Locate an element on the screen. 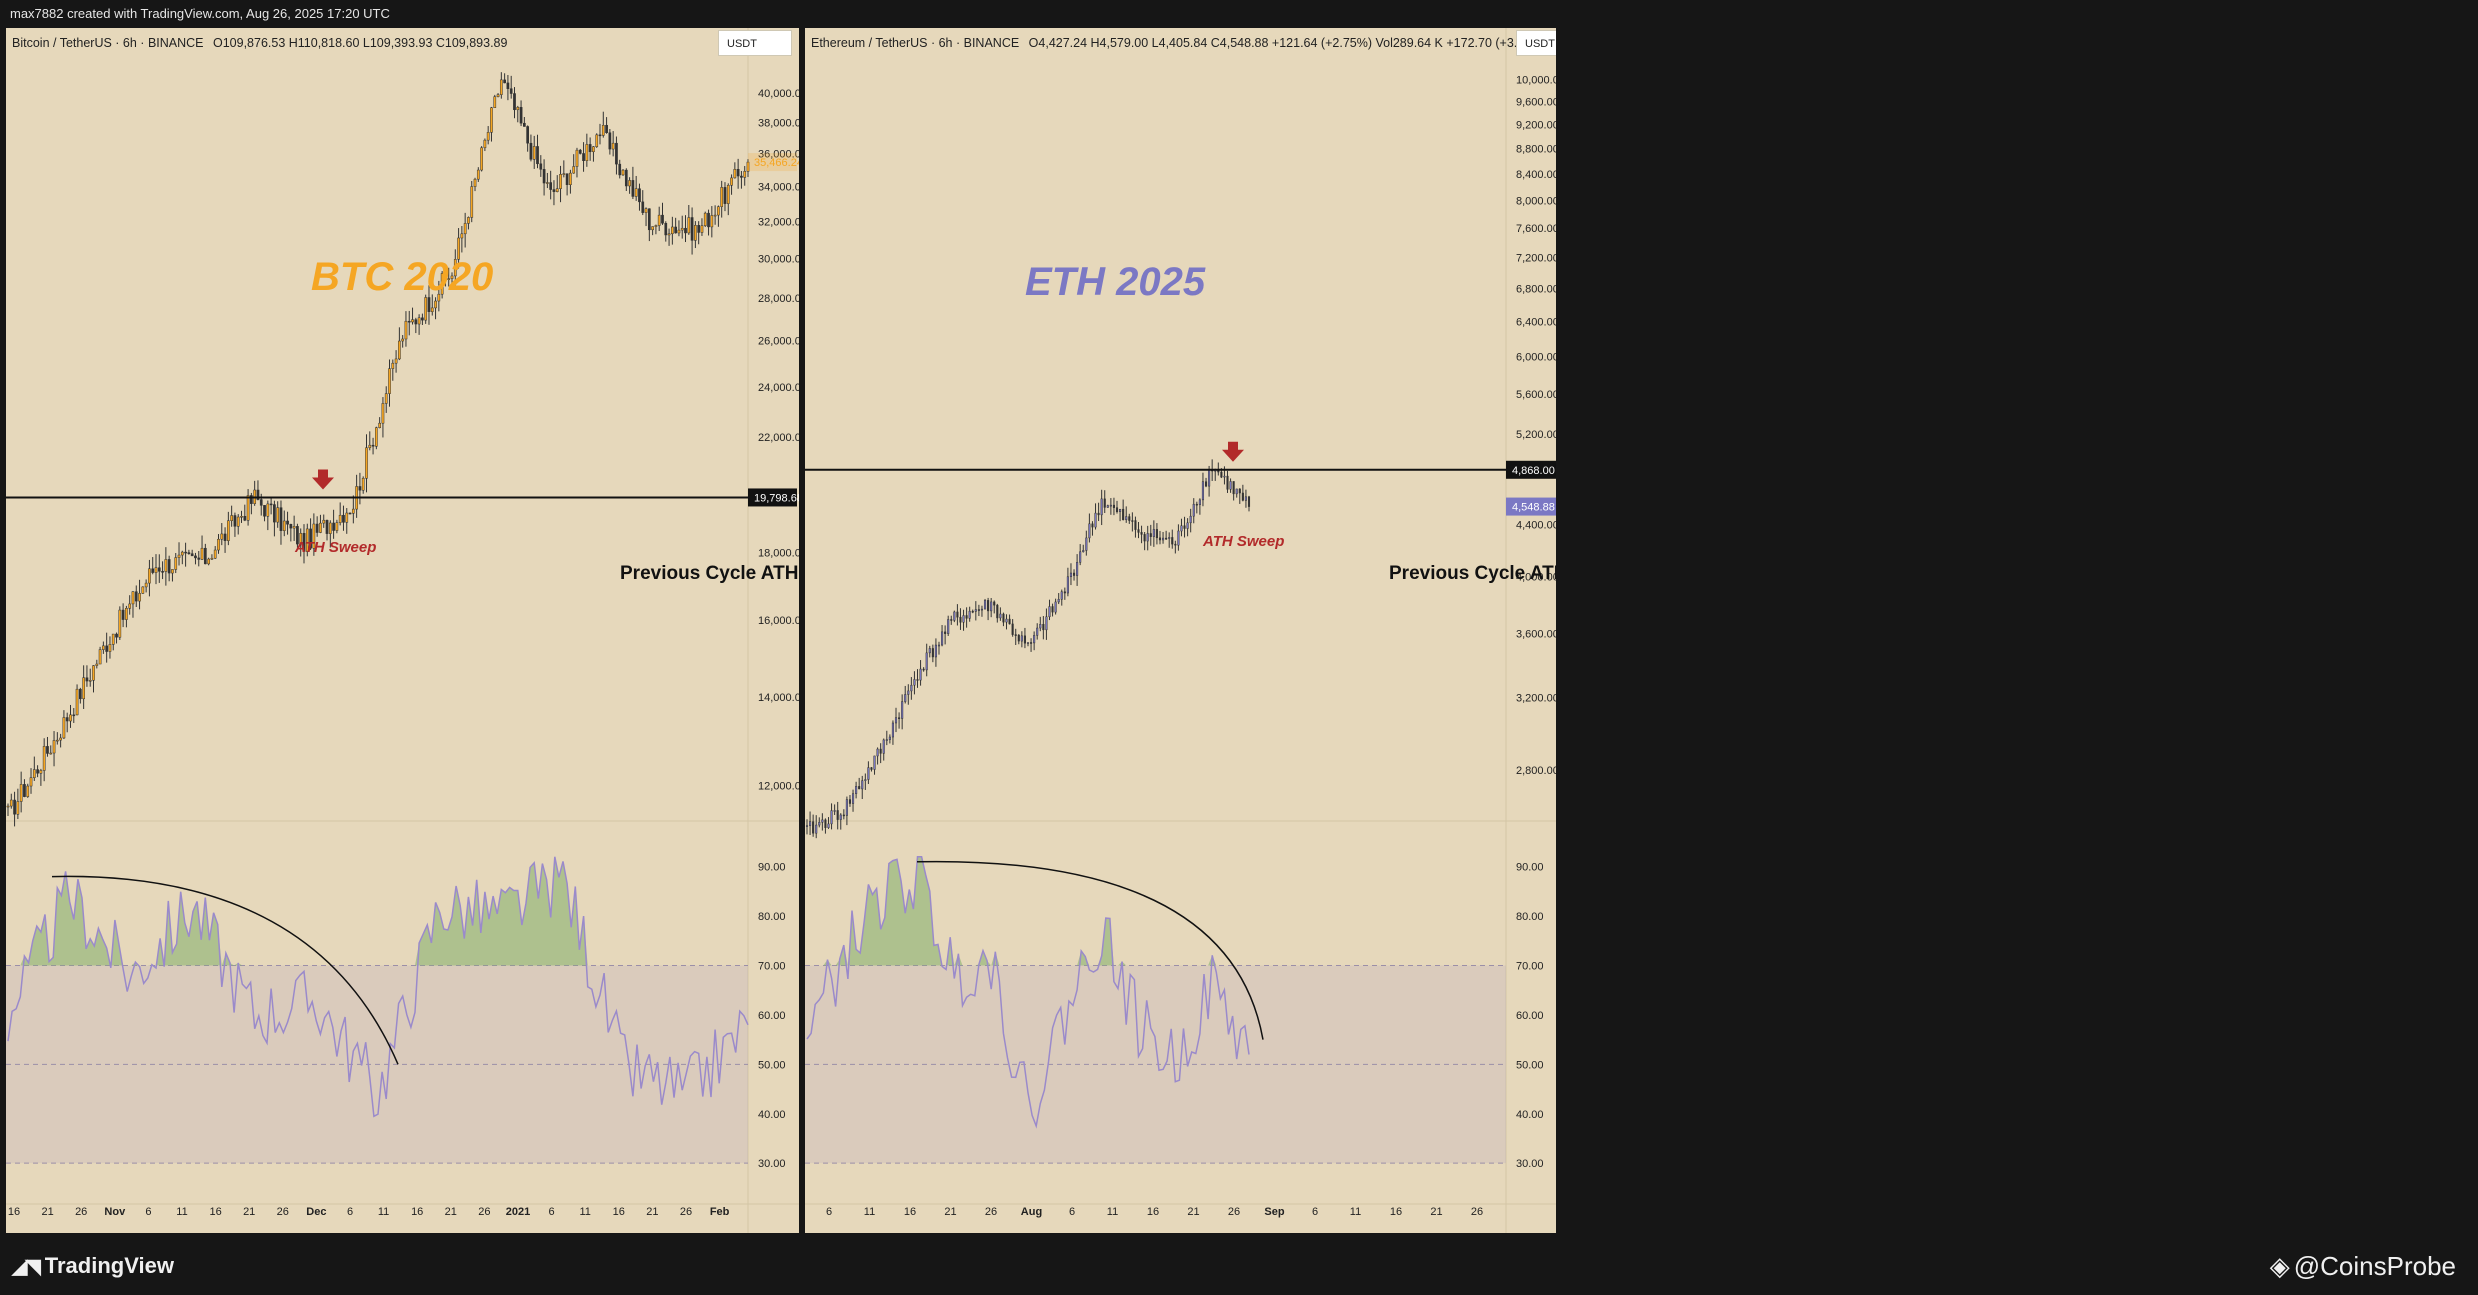  eth-price-tick: 9,600.00 is located at coordinates (1536, 102).